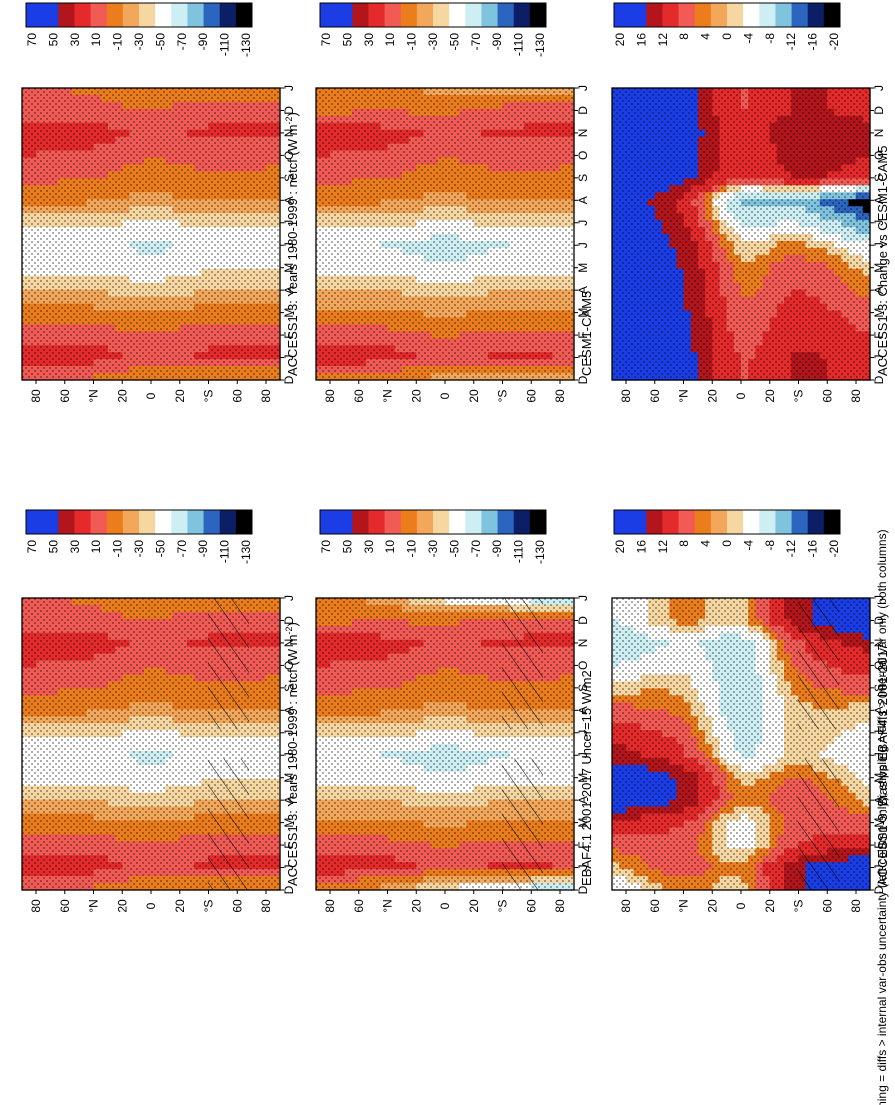 Image resolution: width=895 pixels, height=1105 pixels. What do you see at coordinates (369, 40) in the screenshot?
I see `colorbar-label: 30` at bounding box center [369, 40].